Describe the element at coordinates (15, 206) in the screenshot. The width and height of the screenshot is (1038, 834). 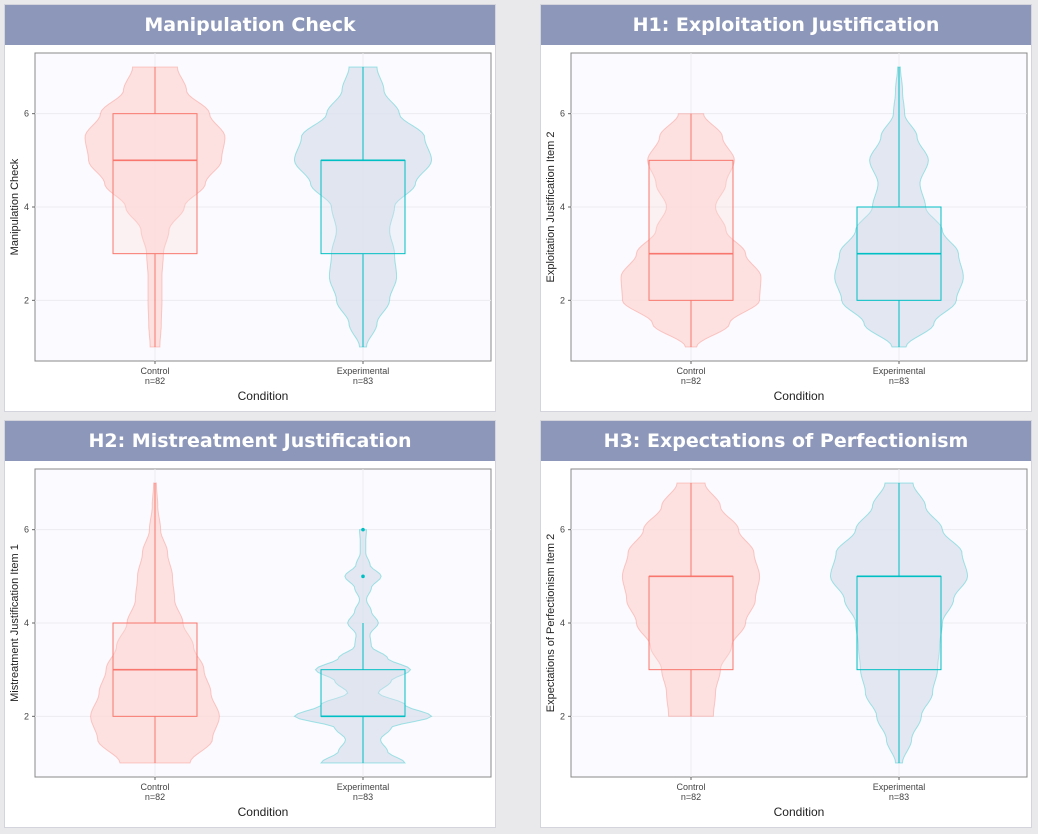
I see `y-axis-label: Manipulation Check` at that location.